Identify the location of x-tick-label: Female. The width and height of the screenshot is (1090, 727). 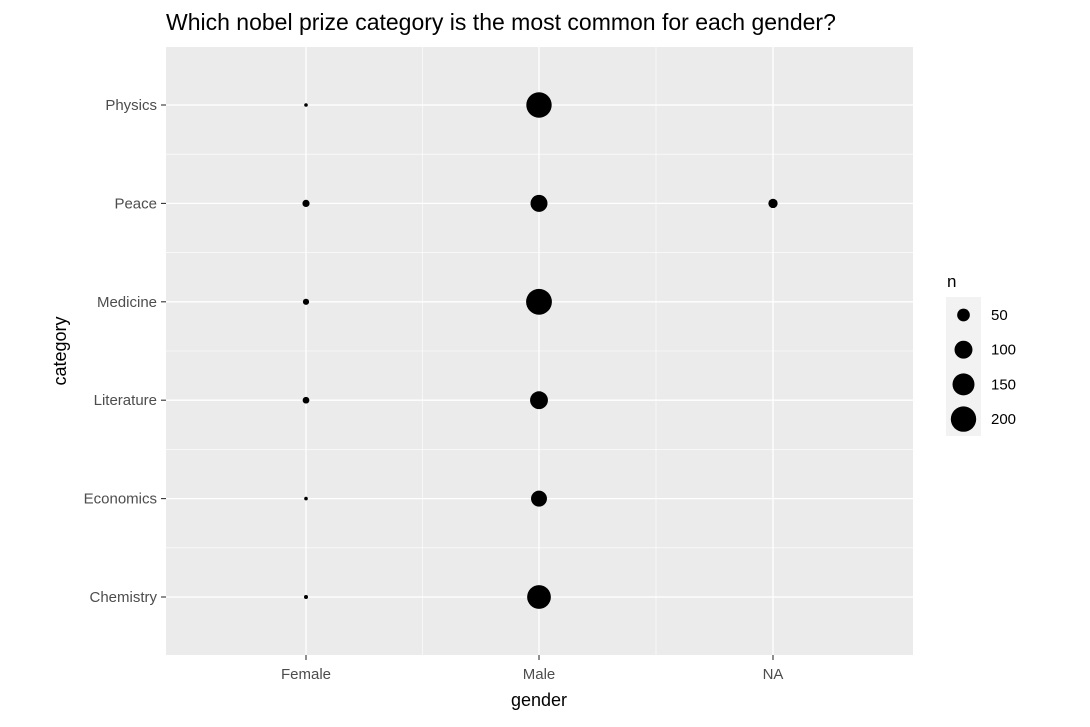
(306, 674).